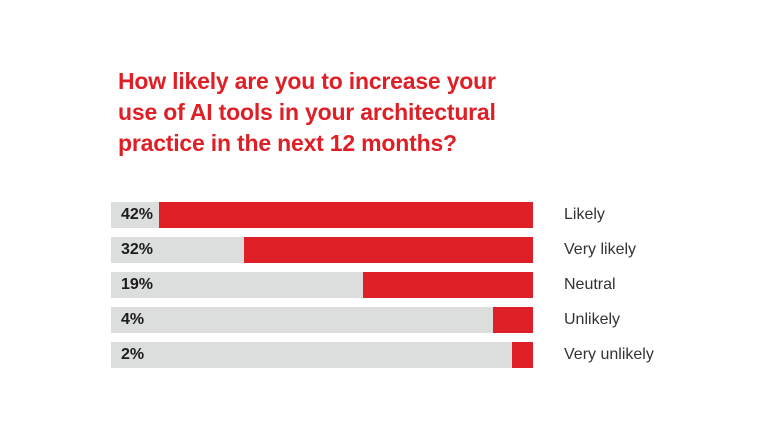  Describe the element at coordinates (590, 284) in the screenshot. I see `bar-category-label: Neutral` at that location.